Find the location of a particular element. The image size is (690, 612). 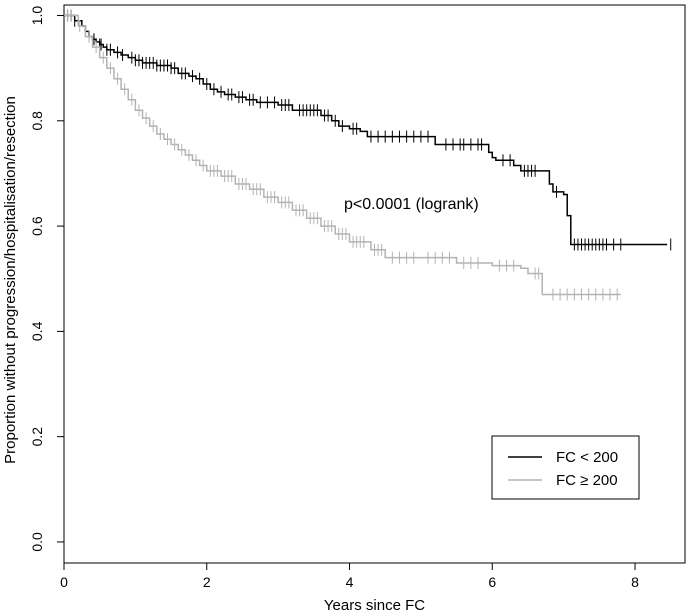

x-tick-label: 2 is located at coordinates (207, 582).